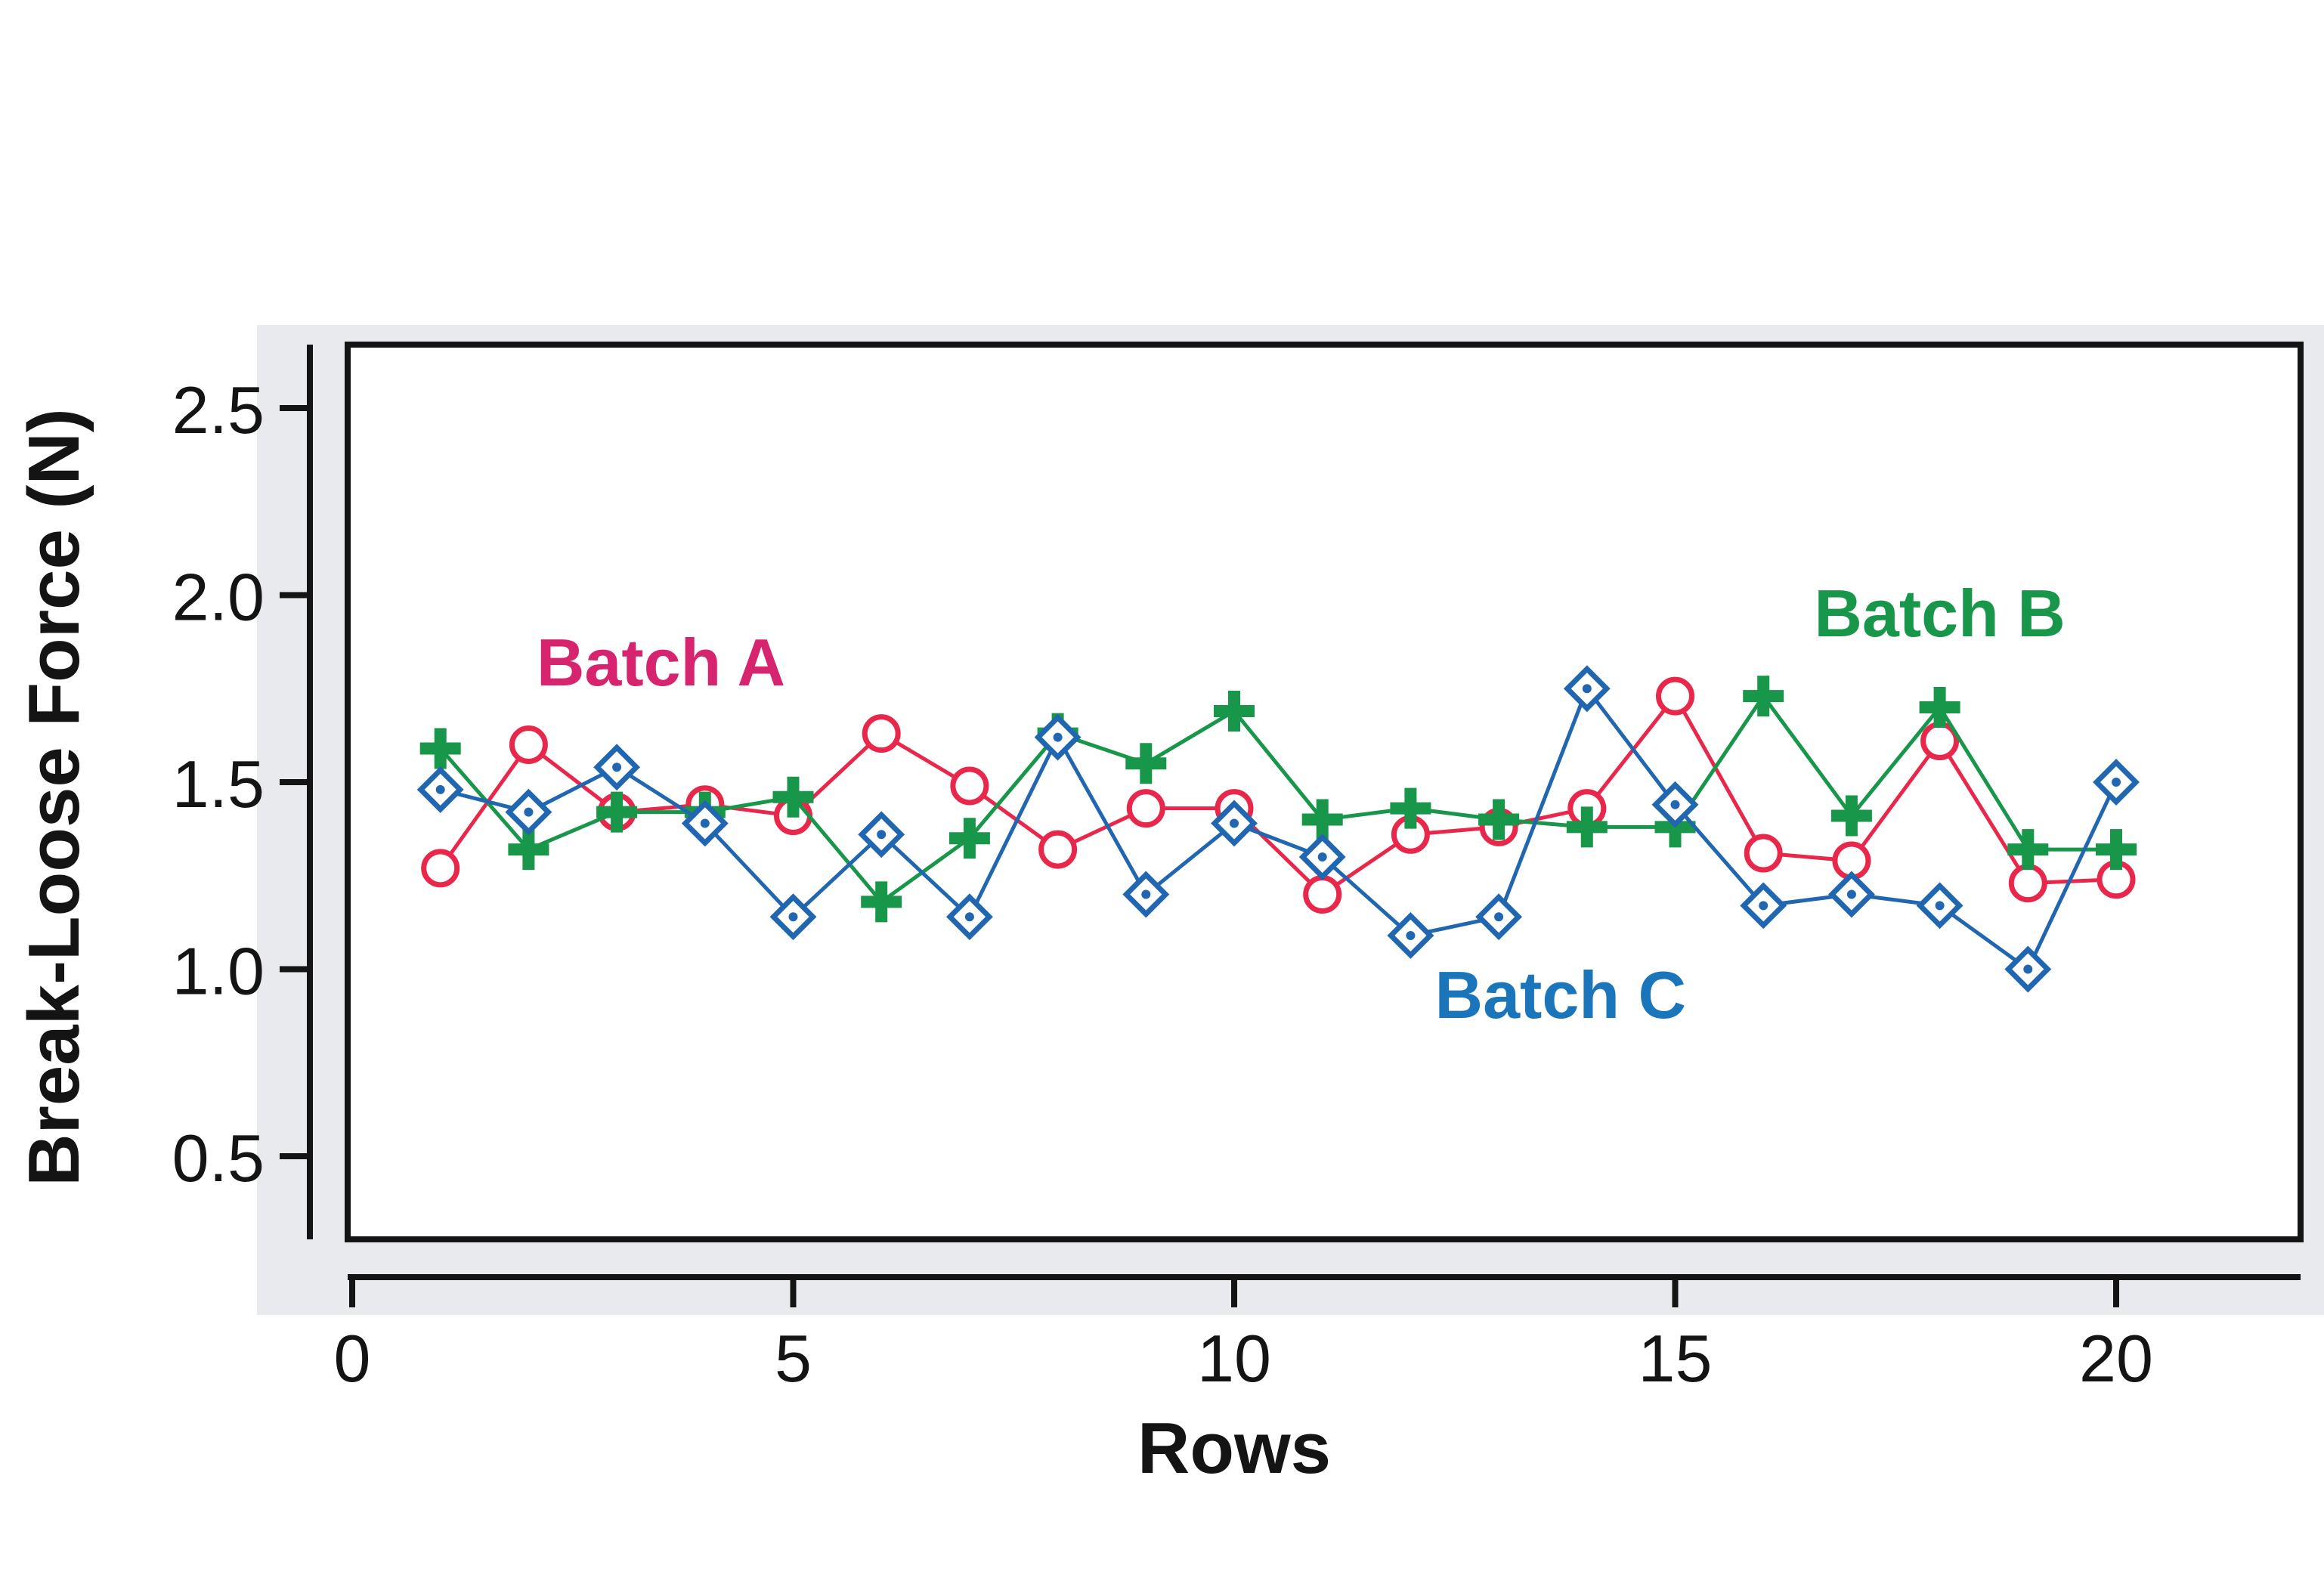 The height and width of the screenshot is (1590, 2324). I want to click on x-tick-label: 10, so click(1234, 1358).